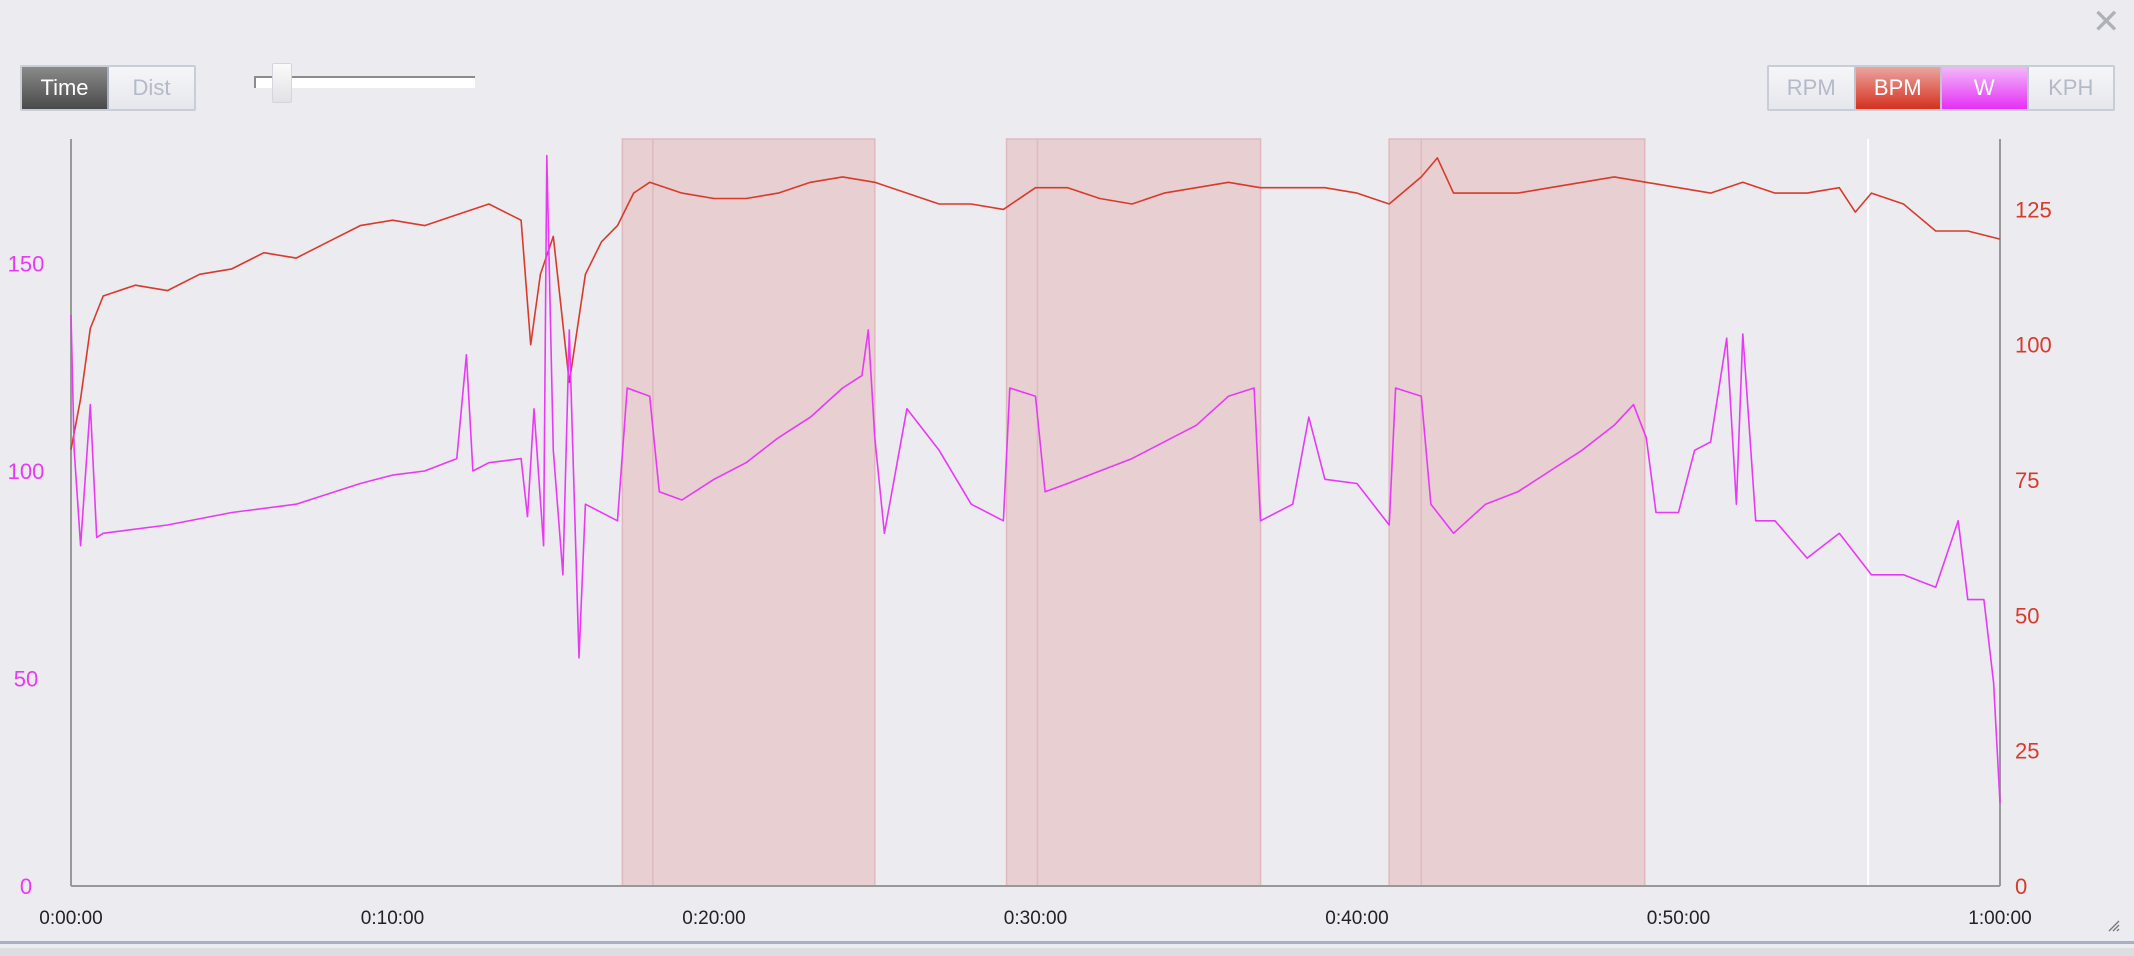  Describe the element at coordinates (2027, 751) in the screenshot. I see `right-y-tick-label: 25` at that location.